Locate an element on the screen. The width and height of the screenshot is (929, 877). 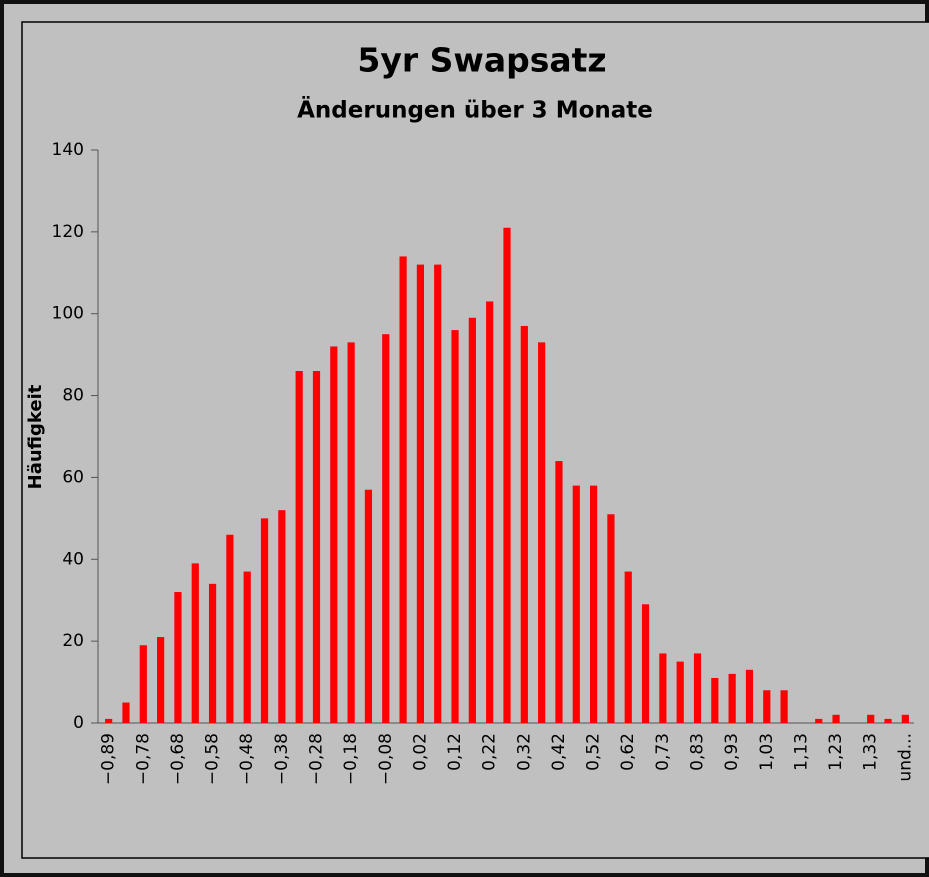
x-tick-label: 1,23 is located at coordinates (836, 752).